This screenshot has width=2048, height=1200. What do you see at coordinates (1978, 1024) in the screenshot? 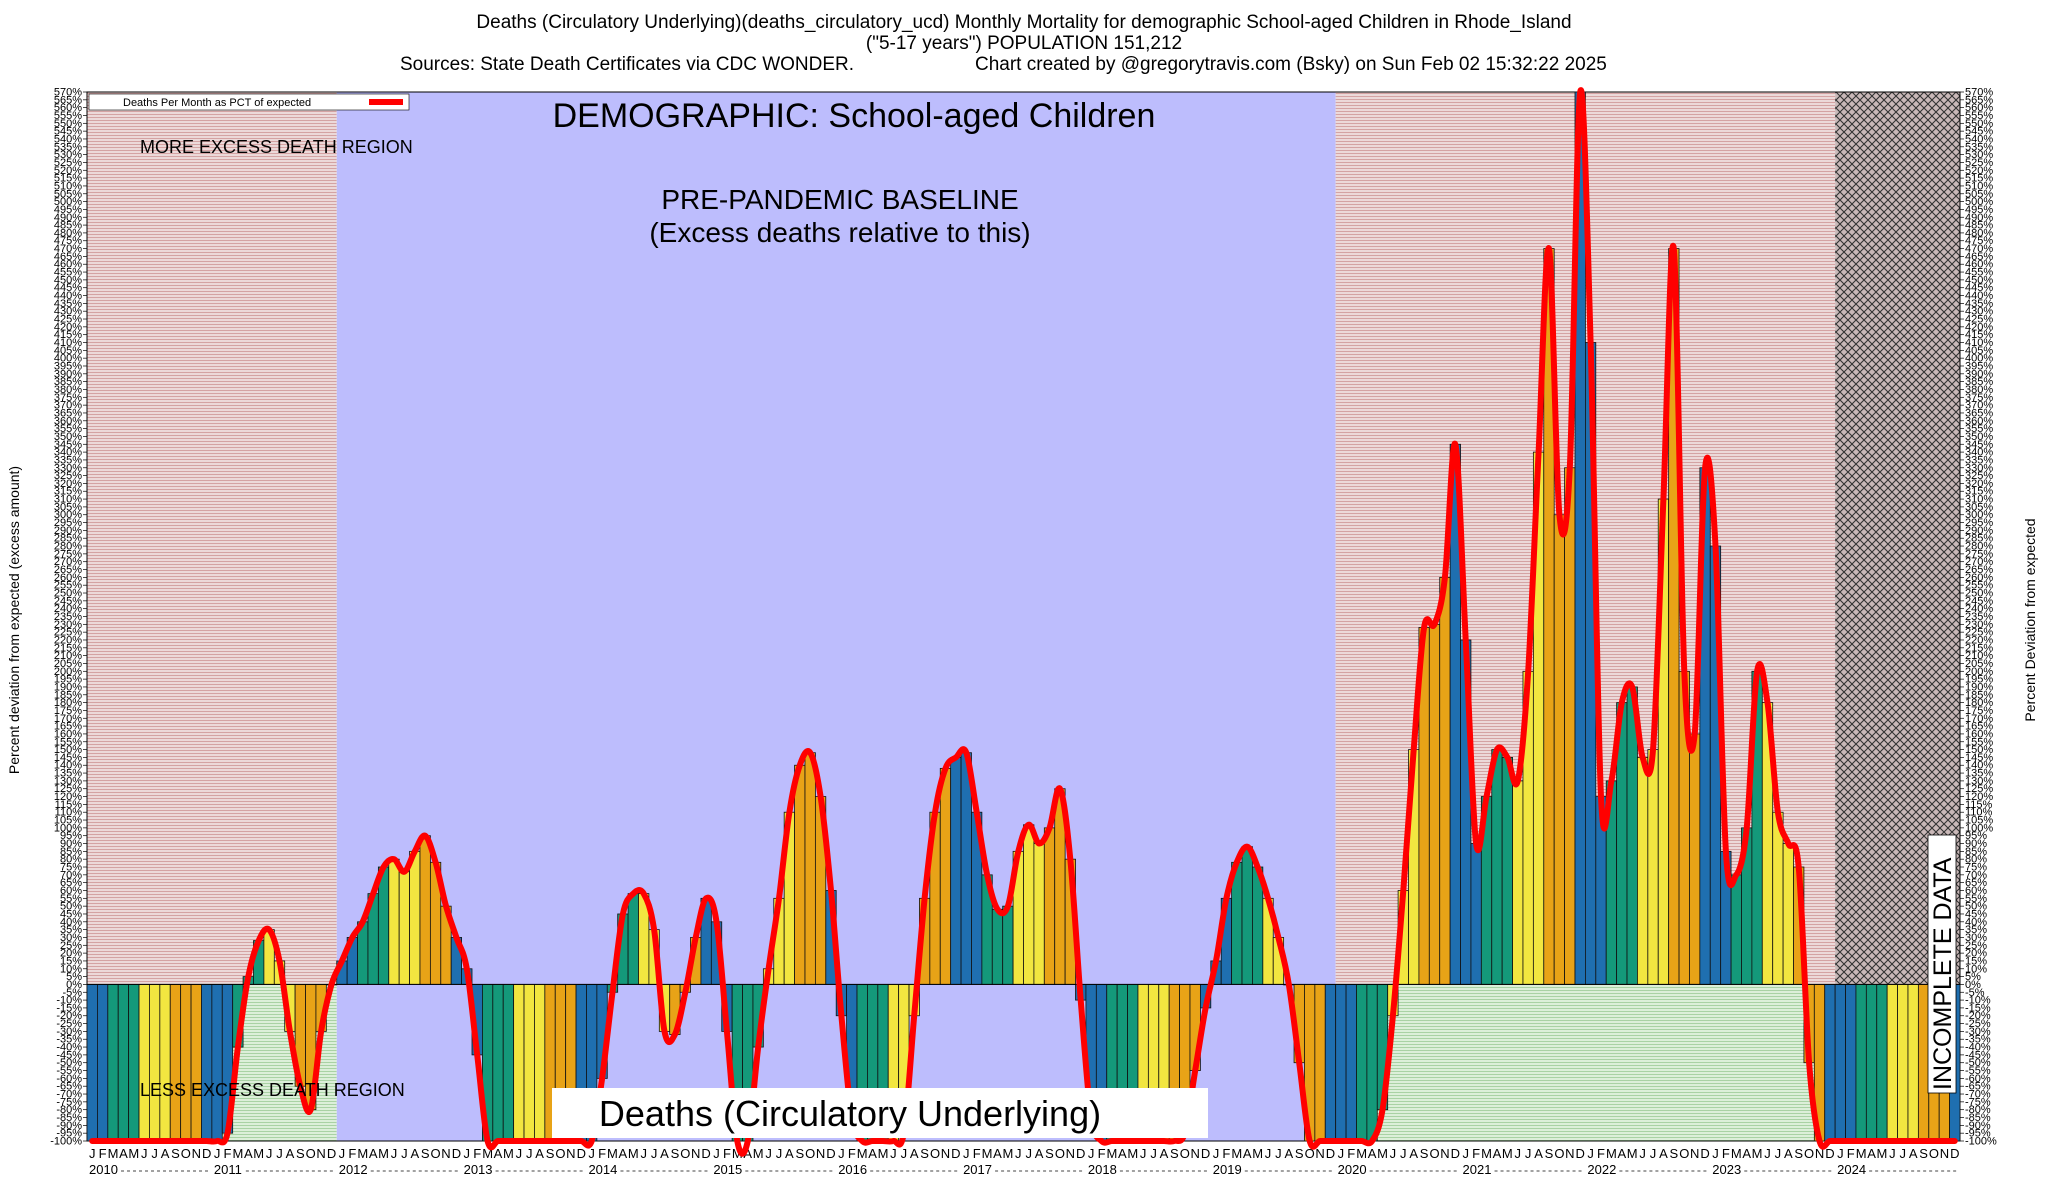
I see `y-tick-label-right: -25%` at bounding box center [1978, 1024].